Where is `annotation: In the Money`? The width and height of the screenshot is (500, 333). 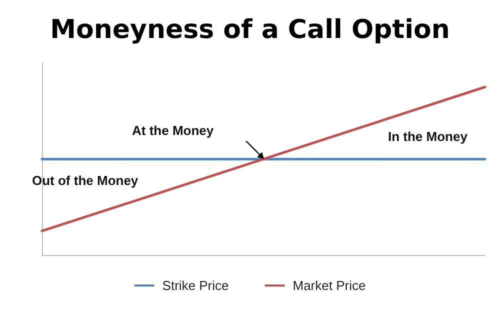 annotation: In the Money is located at coordinates (428, 136).